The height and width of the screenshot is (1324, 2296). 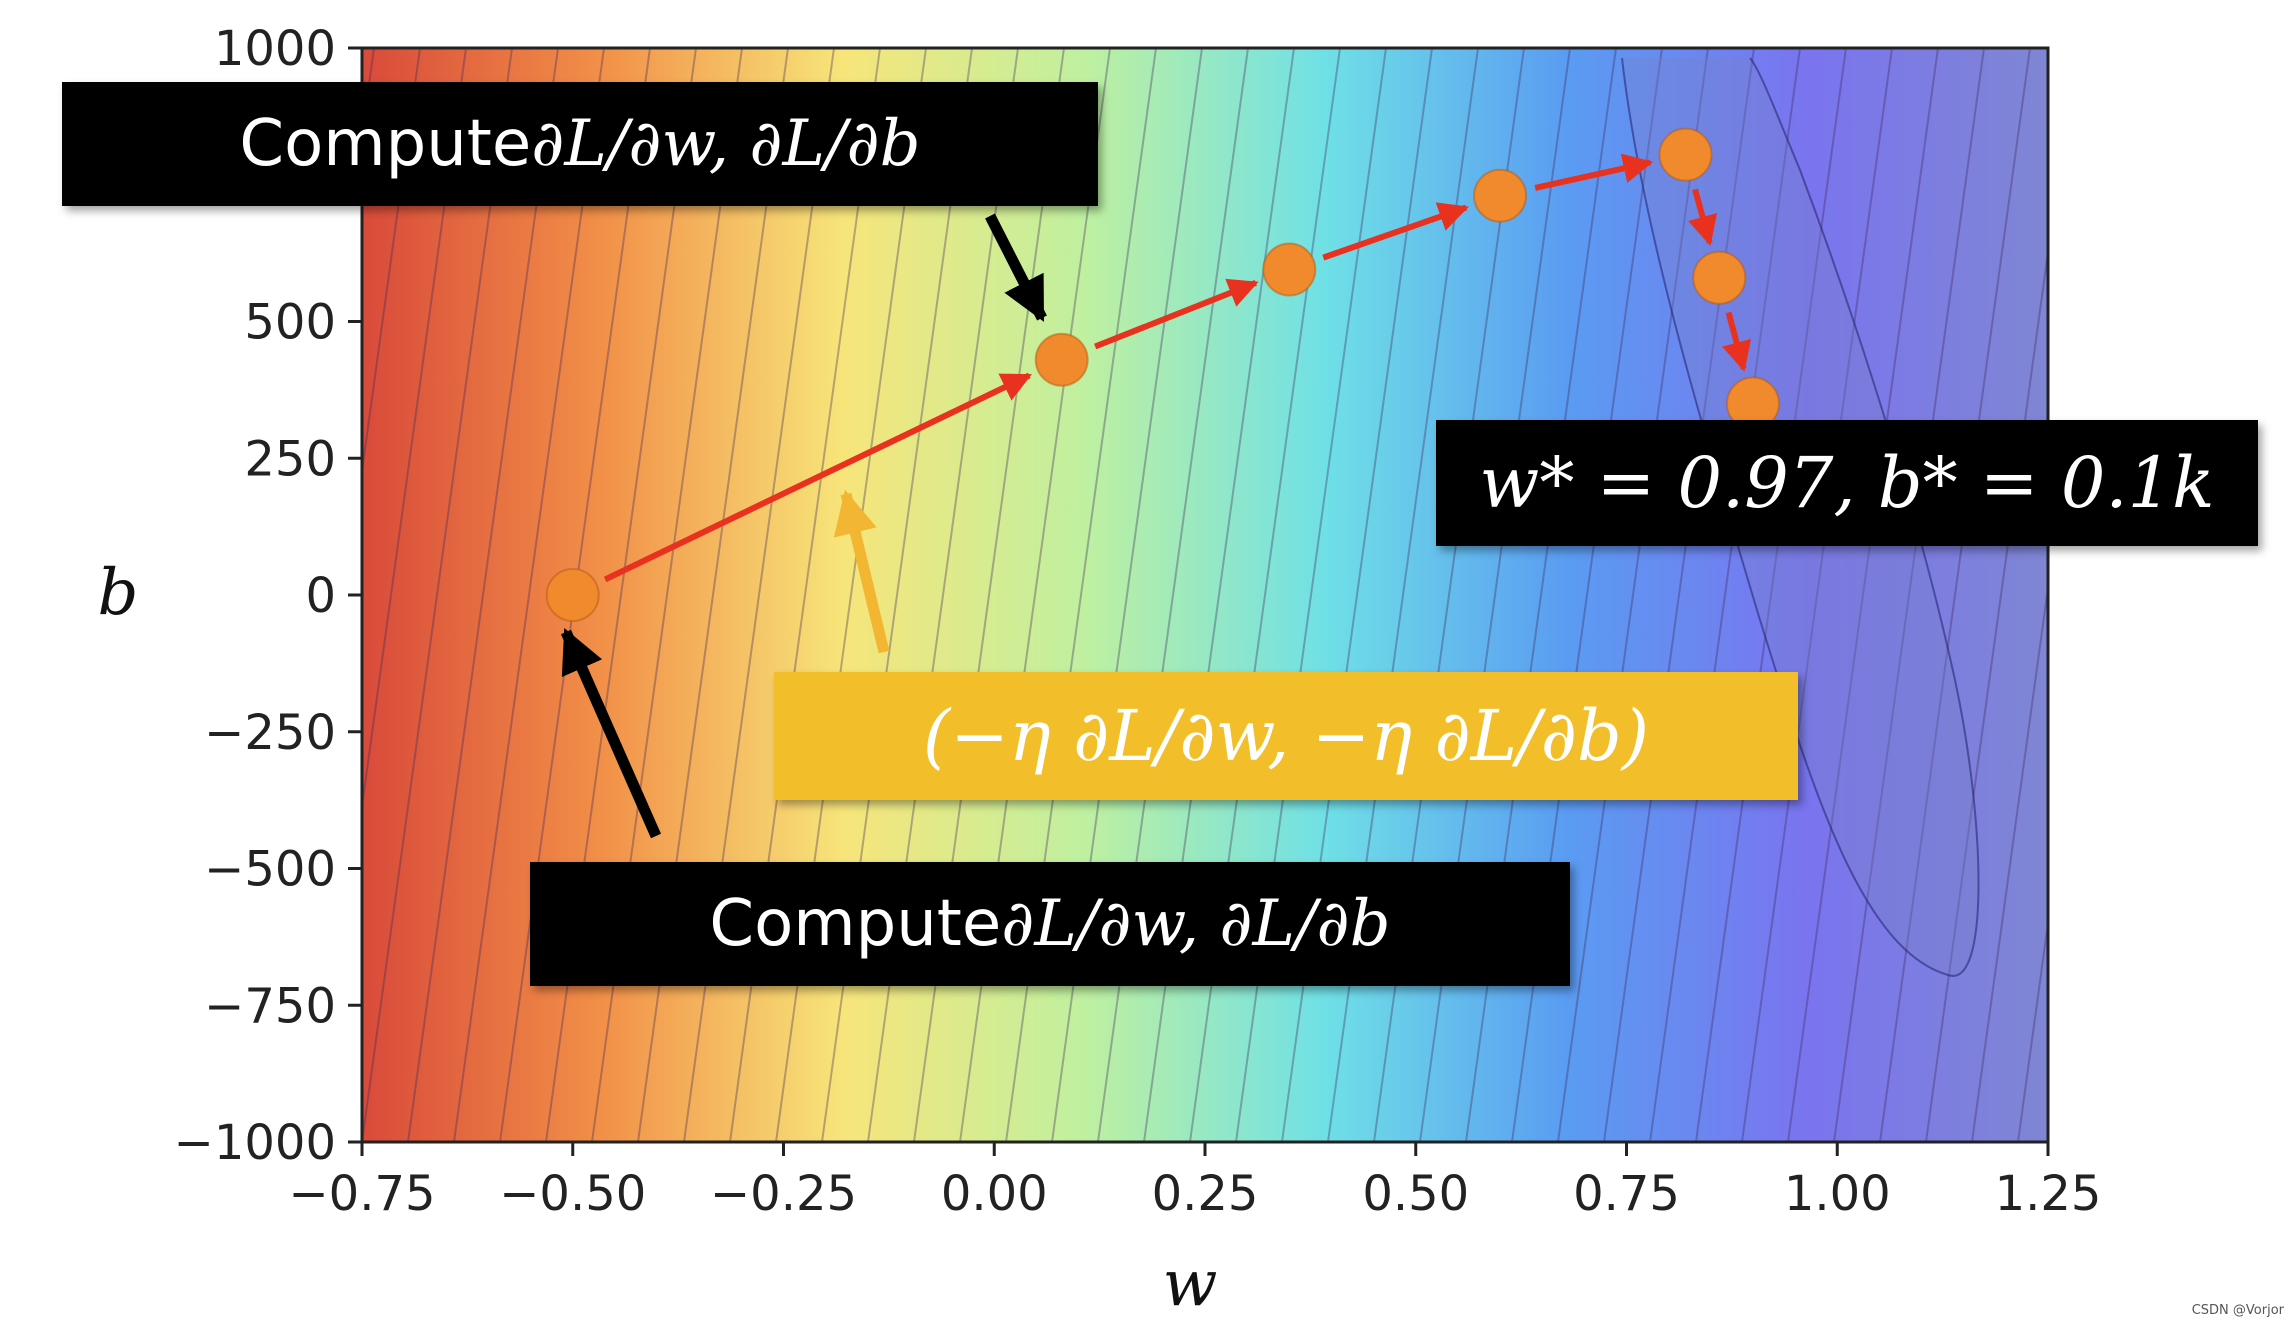 What do you see at coordinates (572, 1194) in the screenshot?
I see `x-tick-label: −0.50` at bounding box center [572, 1194].